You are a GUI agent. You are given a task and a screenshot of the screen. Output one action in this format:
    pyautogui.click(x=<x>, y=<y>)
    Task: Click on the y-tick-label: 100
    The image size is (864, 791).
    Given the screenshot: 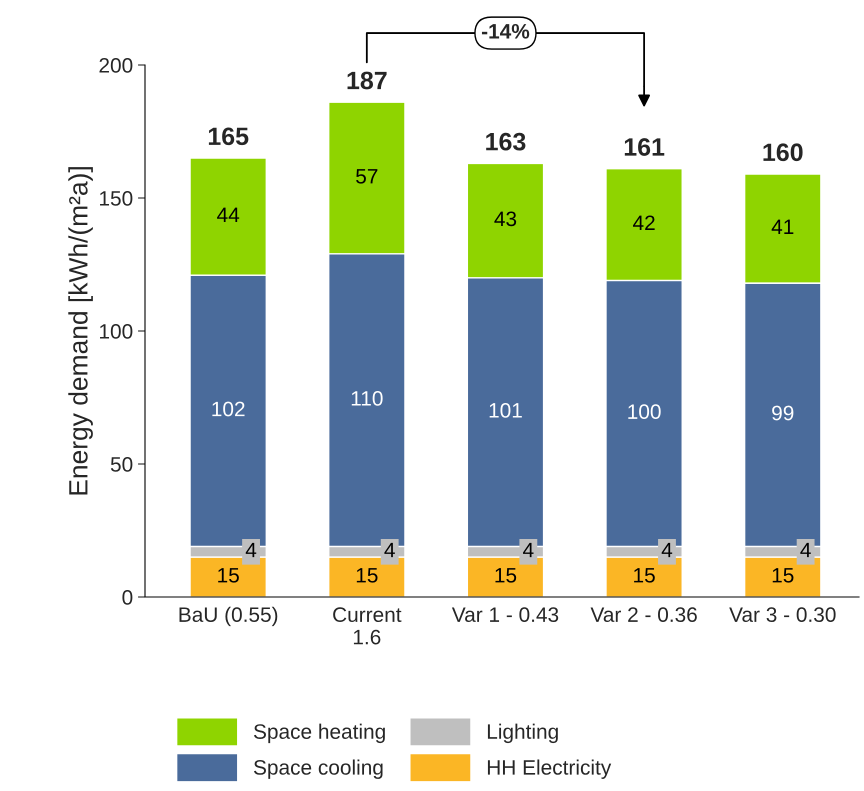 What is the action you would take?
    pyautogui.click(x=116, y=331)
    